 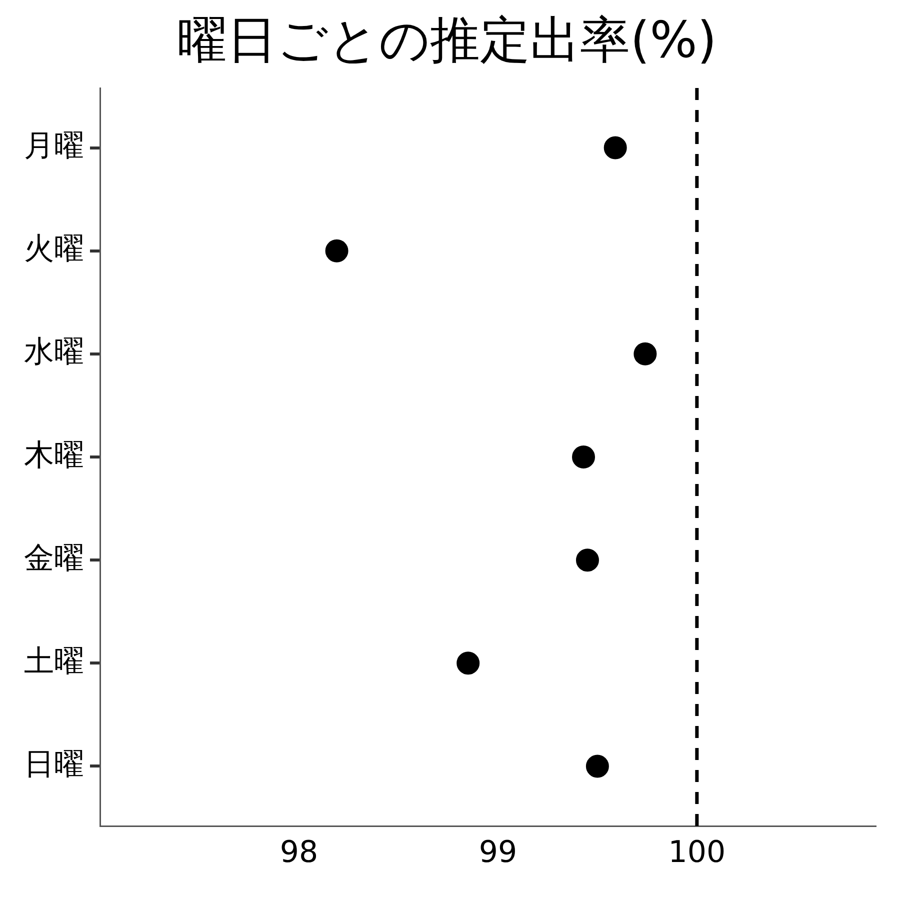 What do you see at coordinates (299, 852) in the screenshot?
I see `x-tick-label: 98` at bounding box center [299, 852].